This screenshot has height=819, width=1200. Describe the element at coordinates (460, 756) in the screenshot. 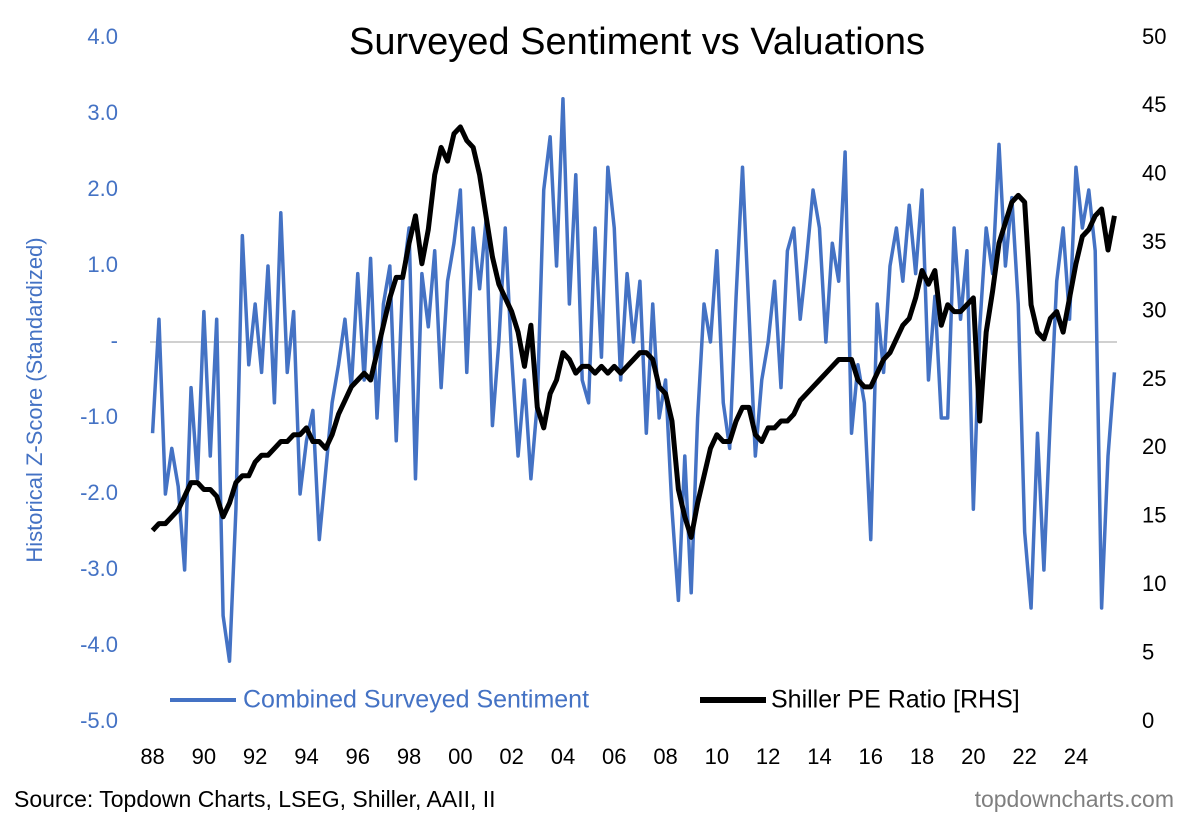

I see `x-tick-label: 00` at that location.